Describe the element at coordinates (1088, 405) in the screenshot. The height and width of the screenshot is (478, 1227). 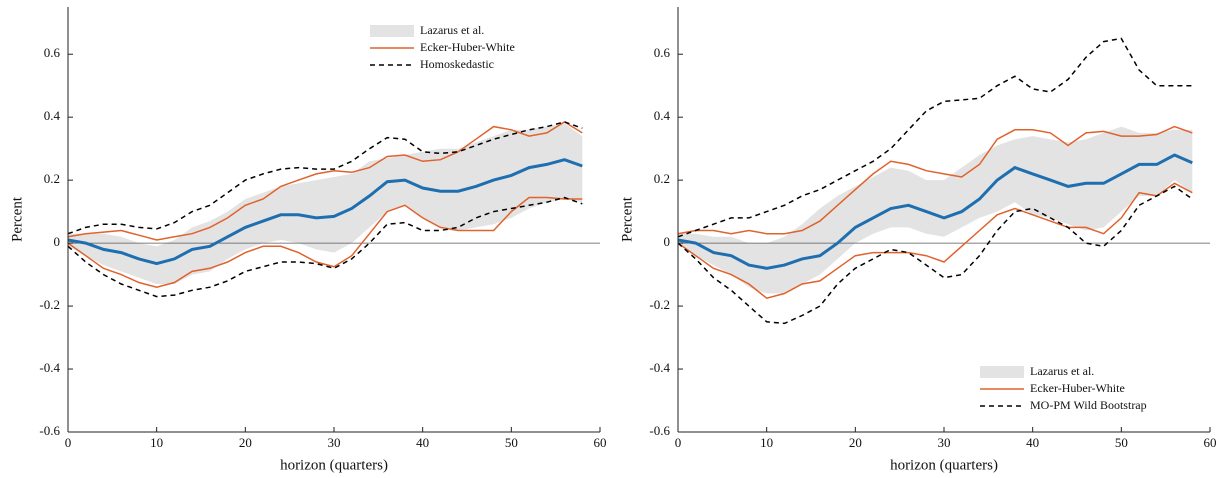
I see `legend-label: MO-PM Wild Bootstrap` at that location.